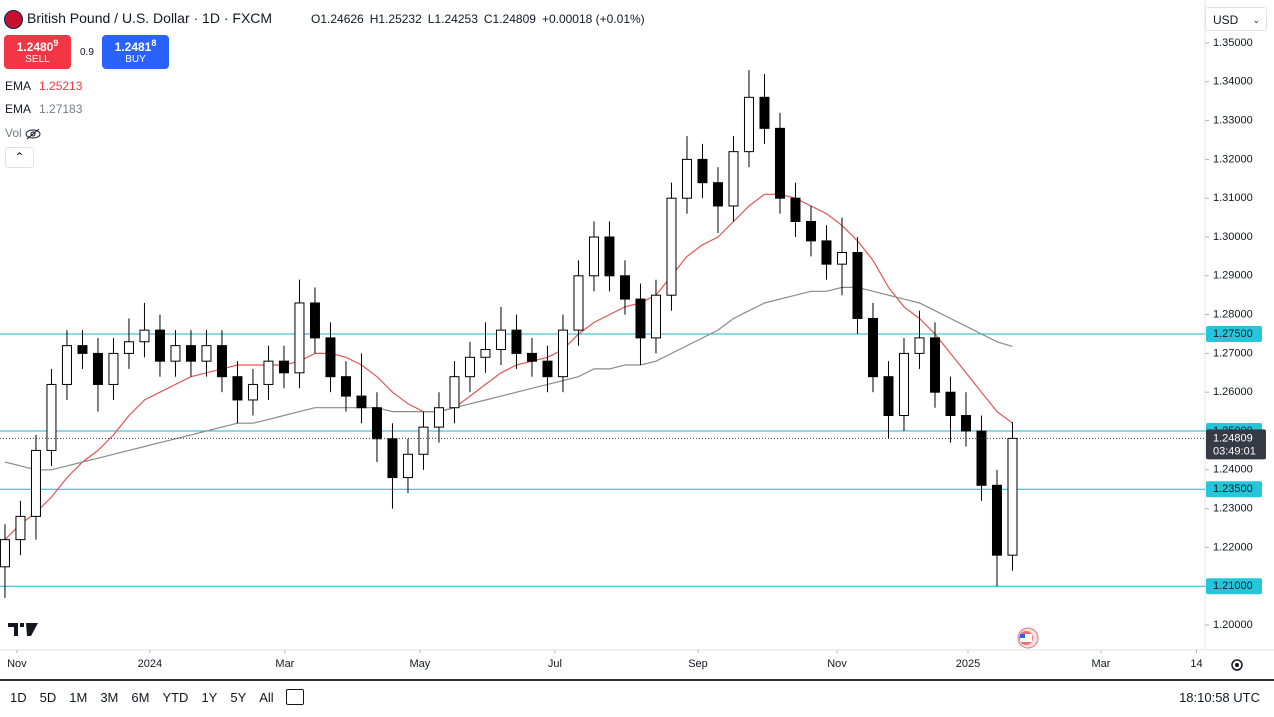 The height and width of the screenshot is (717, 1274). Describe the element at coordinates (1233, 82) in the screenshot. I see `y-tick-label: 1.34000` at that location.